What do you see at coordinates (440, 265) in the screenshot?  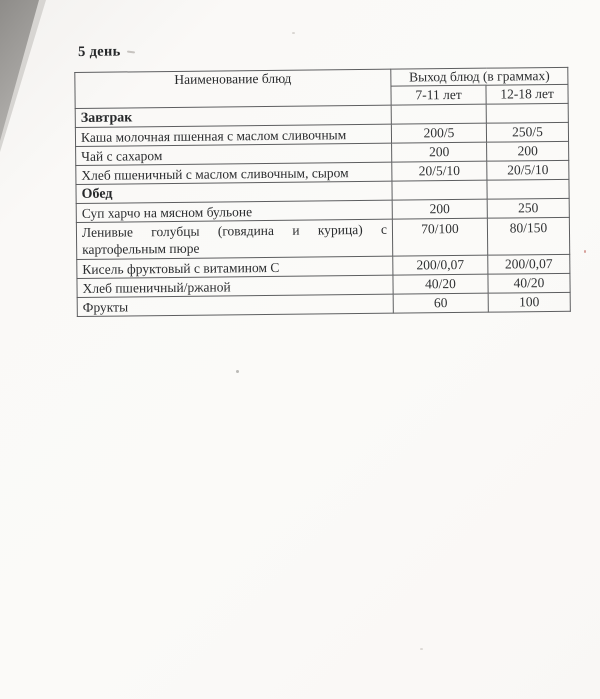 I see `portion-7-11-cell: 200/0,07` at bounding box center [440, 265].